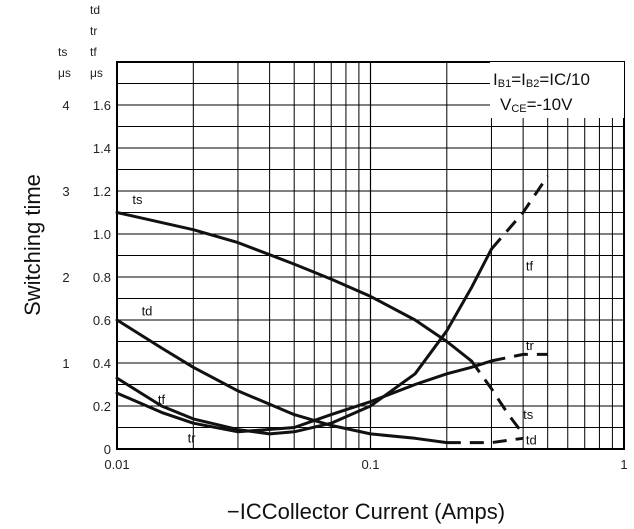 This screenshot has height=529, width=634. What do you see at coordinates (532, 84) in the screenshot?
I see `ib2-subscript: B2` at bounding box center [532, 84].